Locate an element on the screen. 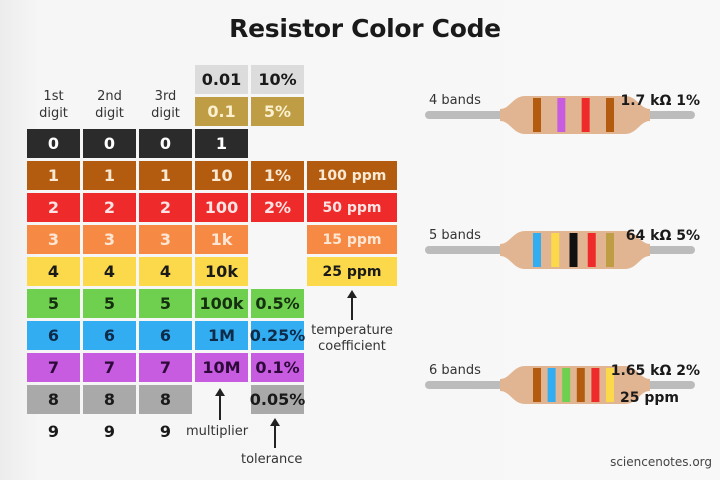 This screenshot has height=480, width=720. tempco-arrow-icon is located at coordinates (352, 305).